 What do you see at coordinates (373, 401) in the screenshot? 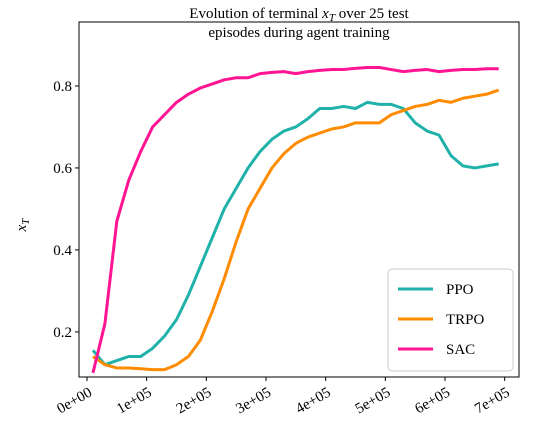
I see `x-tick-label: 5e+05` at bounding box center [373, 401].